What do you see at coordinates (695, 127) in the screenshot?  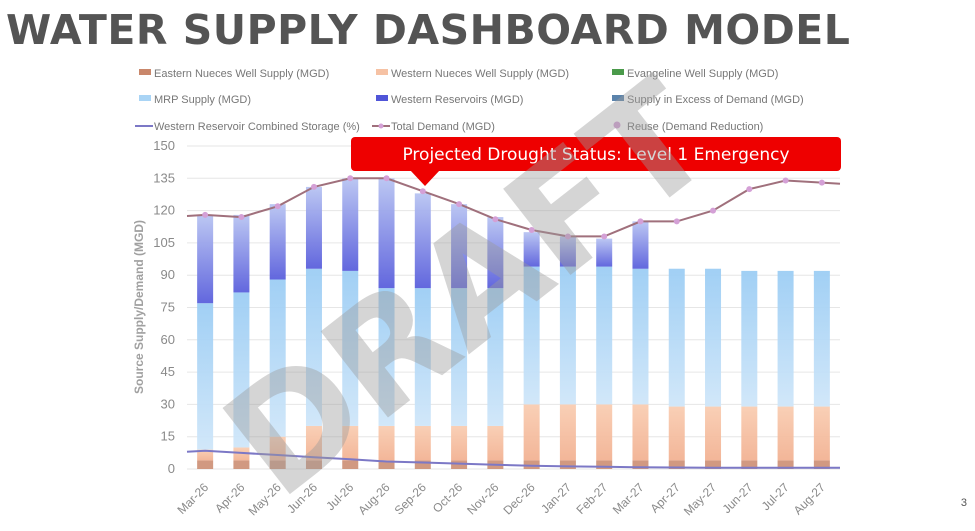 I see `legend-label: Reuse (Demand Reduction)` at bounding box center [695, 127].